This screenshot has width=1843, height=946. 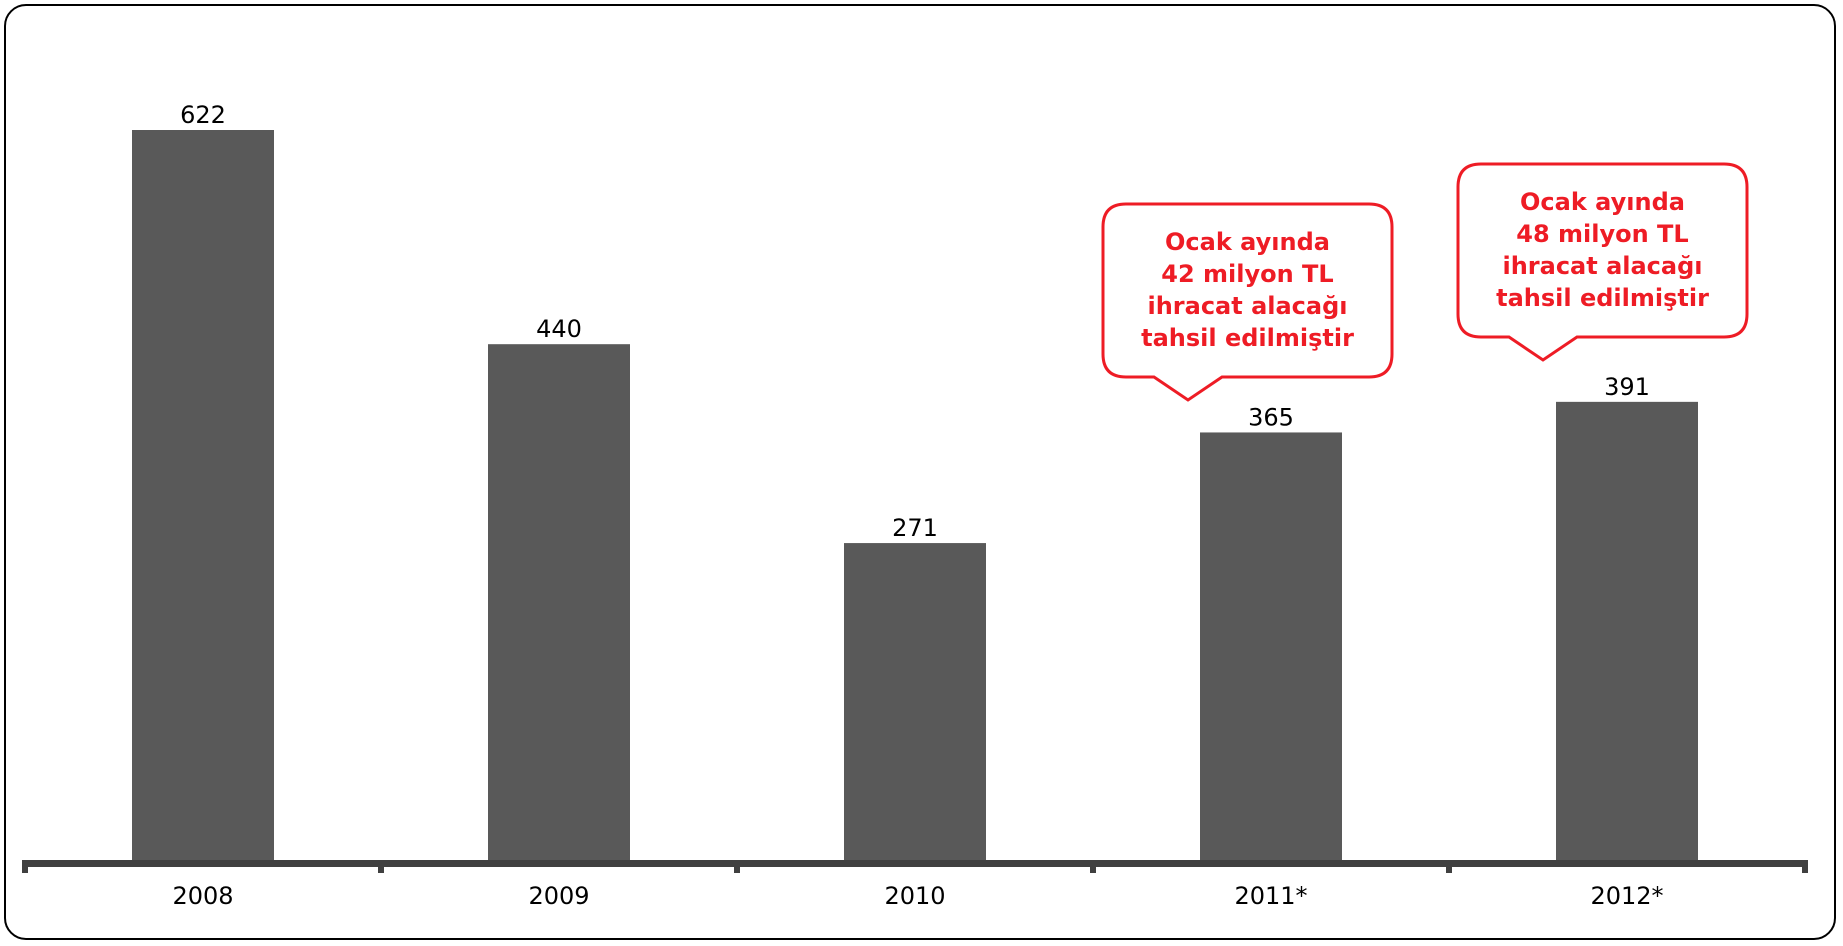 I want to click on bar-2012, so click(x=1627, y=631).